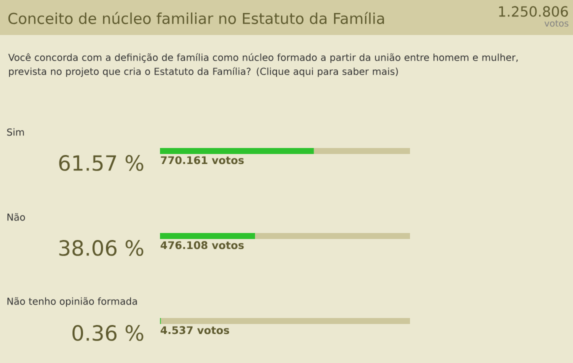 The width and height of the screenshot is (573, 363). I want to click on chart-title: Conceito de núcleo familiar no Estatuto da Família, so click(196, 18).